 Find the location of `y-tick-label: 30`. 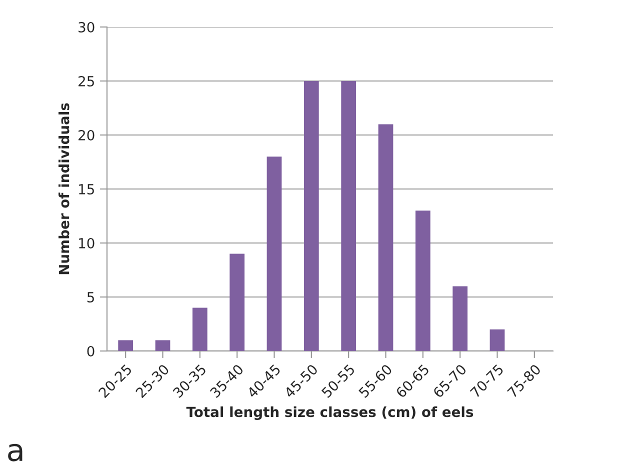

y-tick-label: 30 is located at coordinates (86, 27).